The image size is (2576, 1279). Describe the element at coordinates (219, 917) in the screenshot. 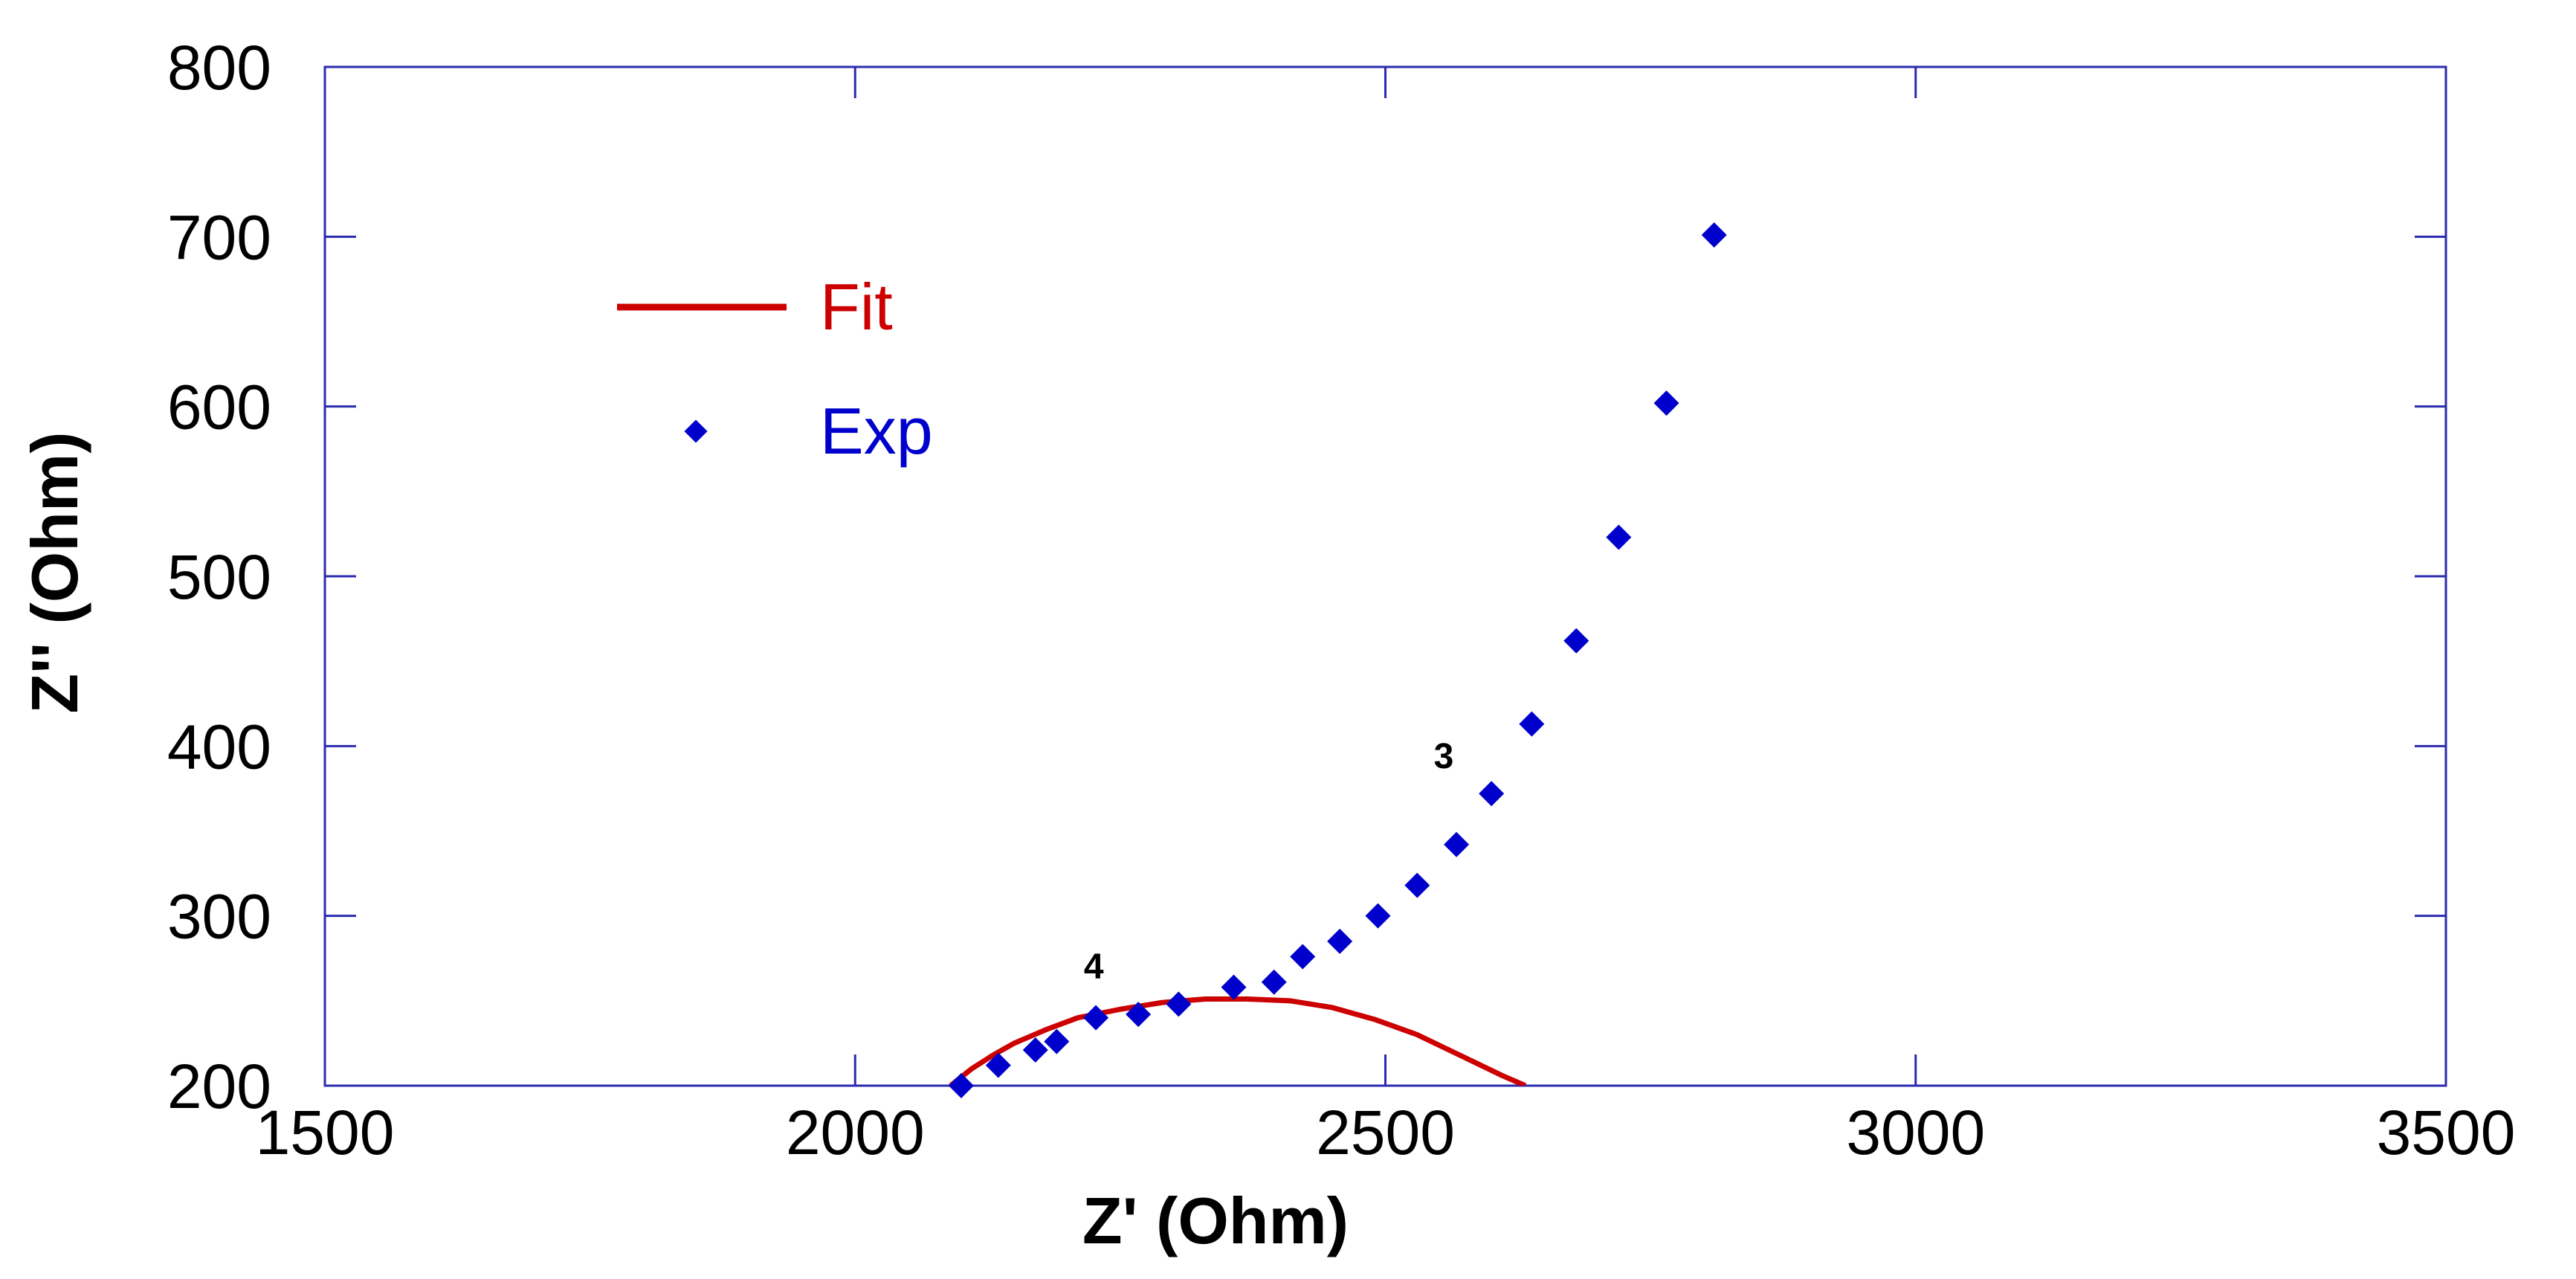

I see `y-tick-label: 300` at that location.